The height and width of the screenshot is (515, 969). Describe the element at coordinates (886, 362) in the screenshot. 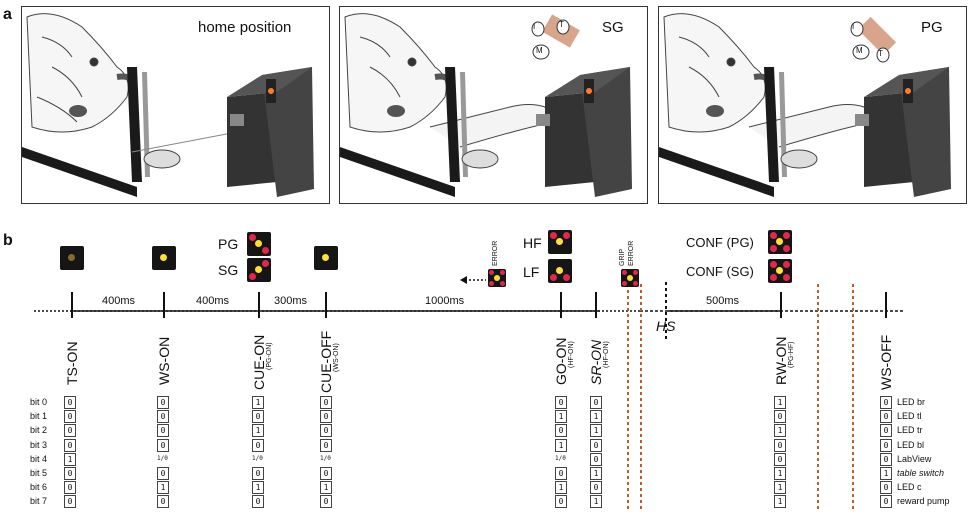

I see `event-ws-off: WS-OFF` at that location.